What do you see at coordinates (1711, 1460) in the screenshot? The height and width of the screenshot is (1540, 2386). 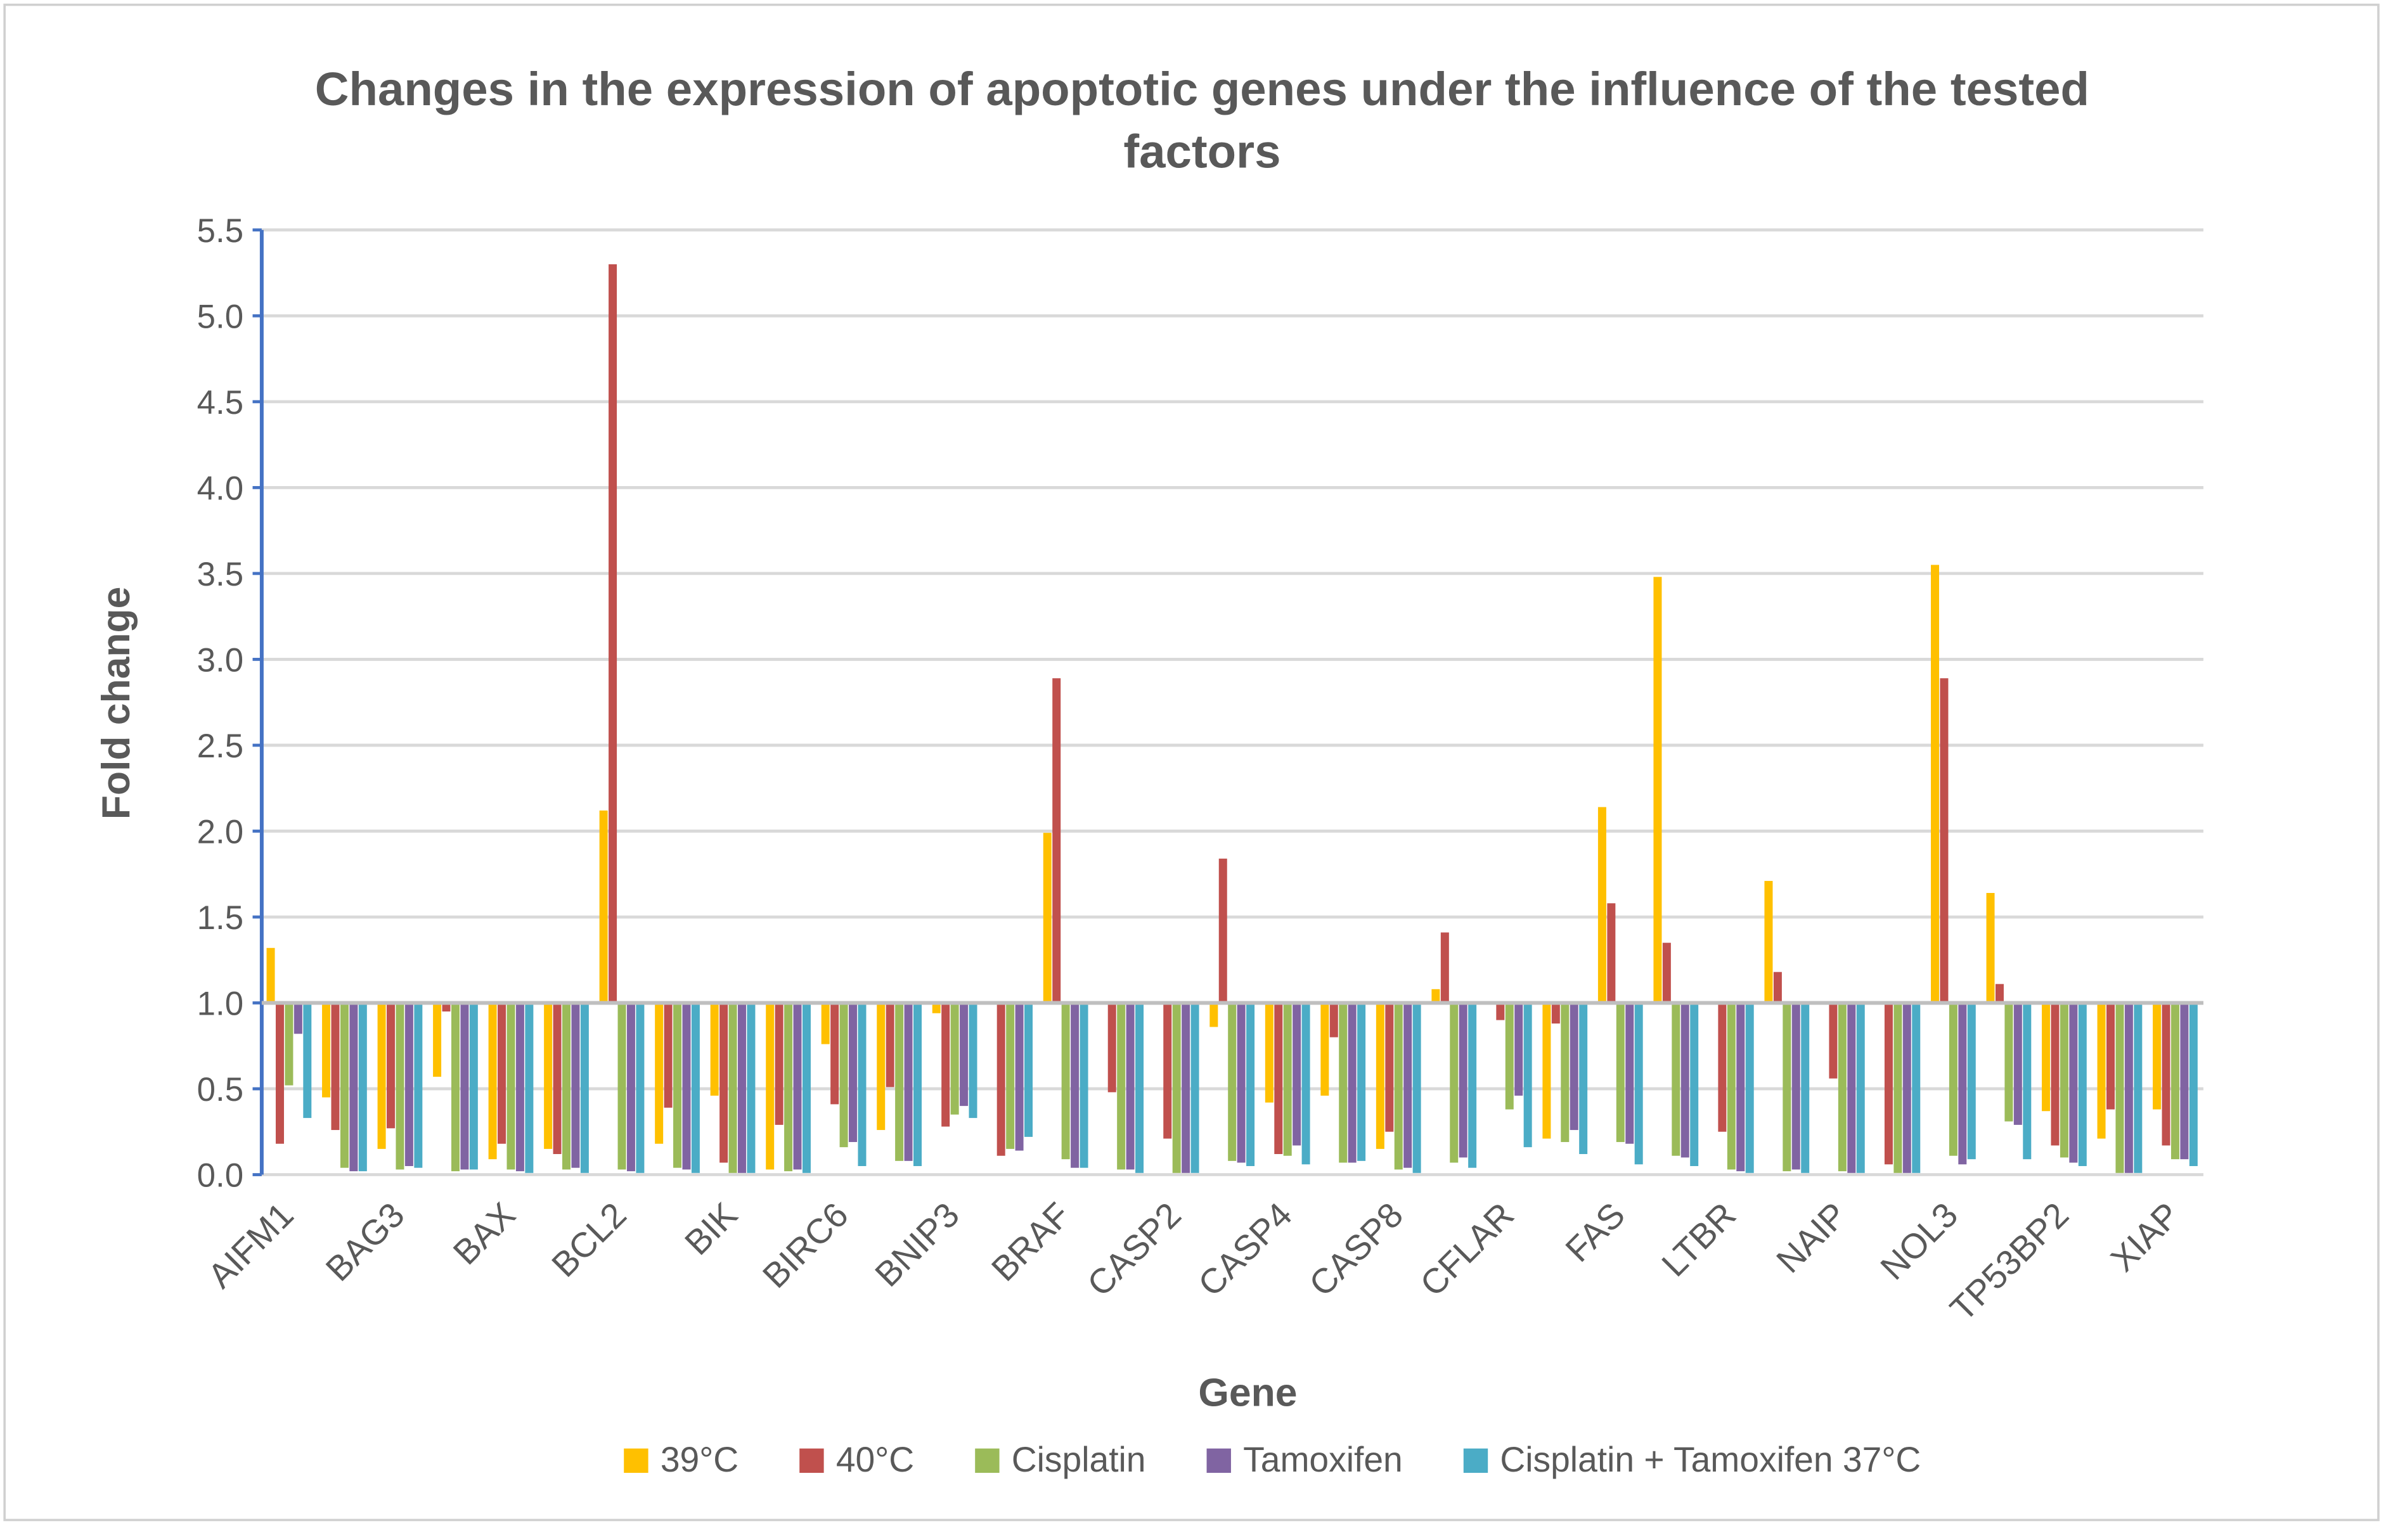 I see `legend-label: Cisplatin + Tamoxifen 37°C` at bounding box center [1711, 1460].